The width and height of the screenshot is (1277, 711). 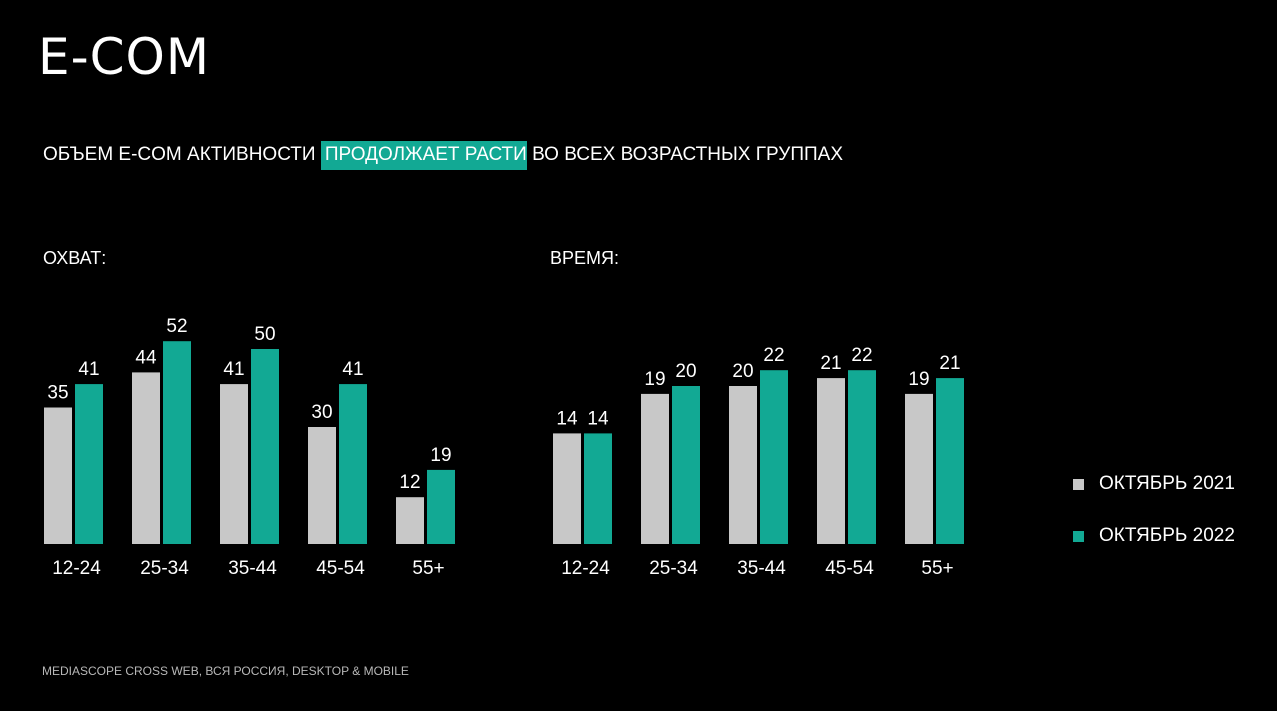 What do you see at coordinates (340, 568) in the screenshot?
I see `category-label-0-45-54: 45-54` at bounding box center [340, 568].